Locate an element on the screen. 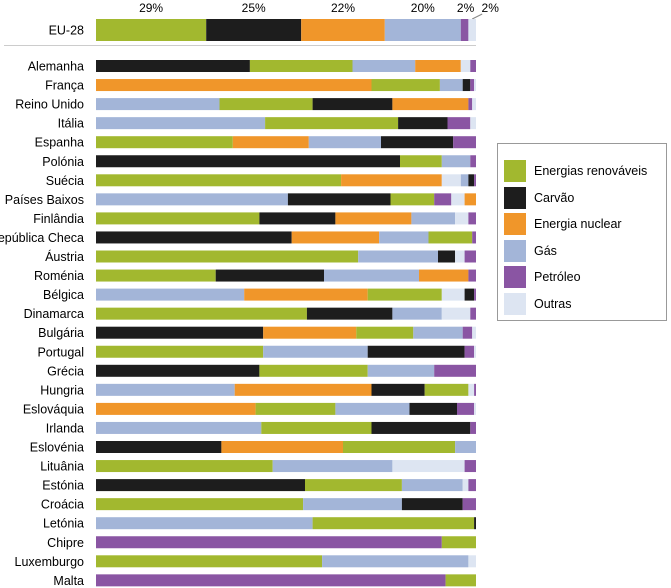  category-label: Finlândia is located at coordinates (58, 219).